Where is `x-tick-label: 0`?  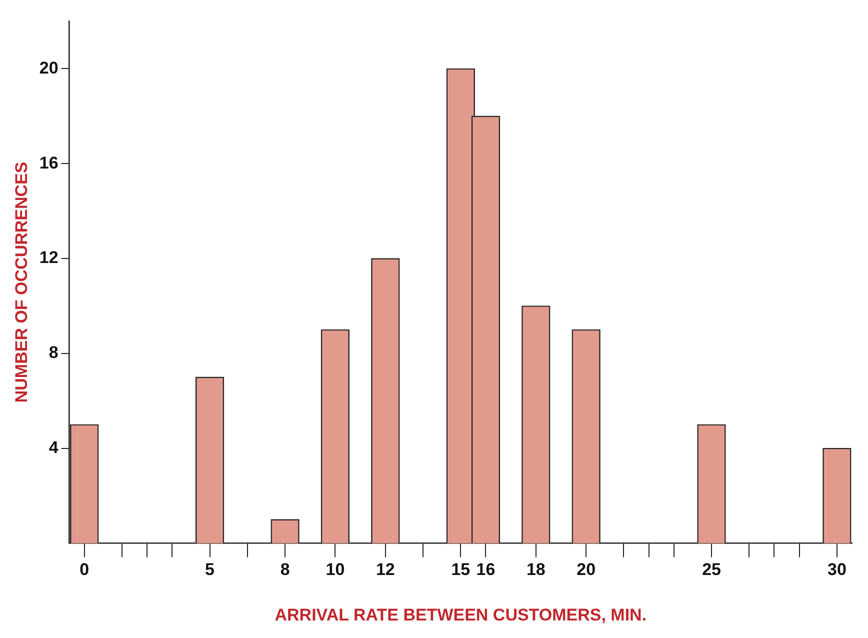
x-tick-label: 0 is located at coordinates (85, 570).